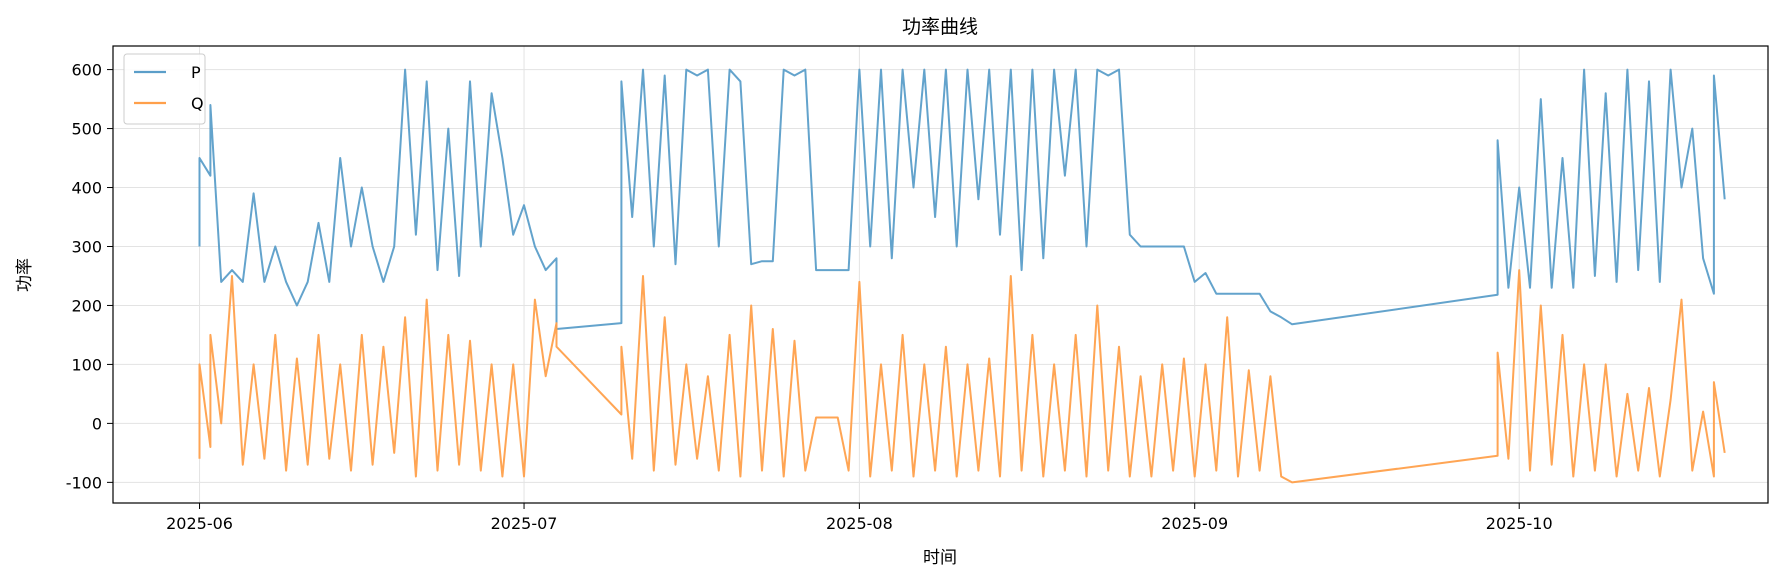  I want to click on x-axis-title: 时间, so click(940, 558).